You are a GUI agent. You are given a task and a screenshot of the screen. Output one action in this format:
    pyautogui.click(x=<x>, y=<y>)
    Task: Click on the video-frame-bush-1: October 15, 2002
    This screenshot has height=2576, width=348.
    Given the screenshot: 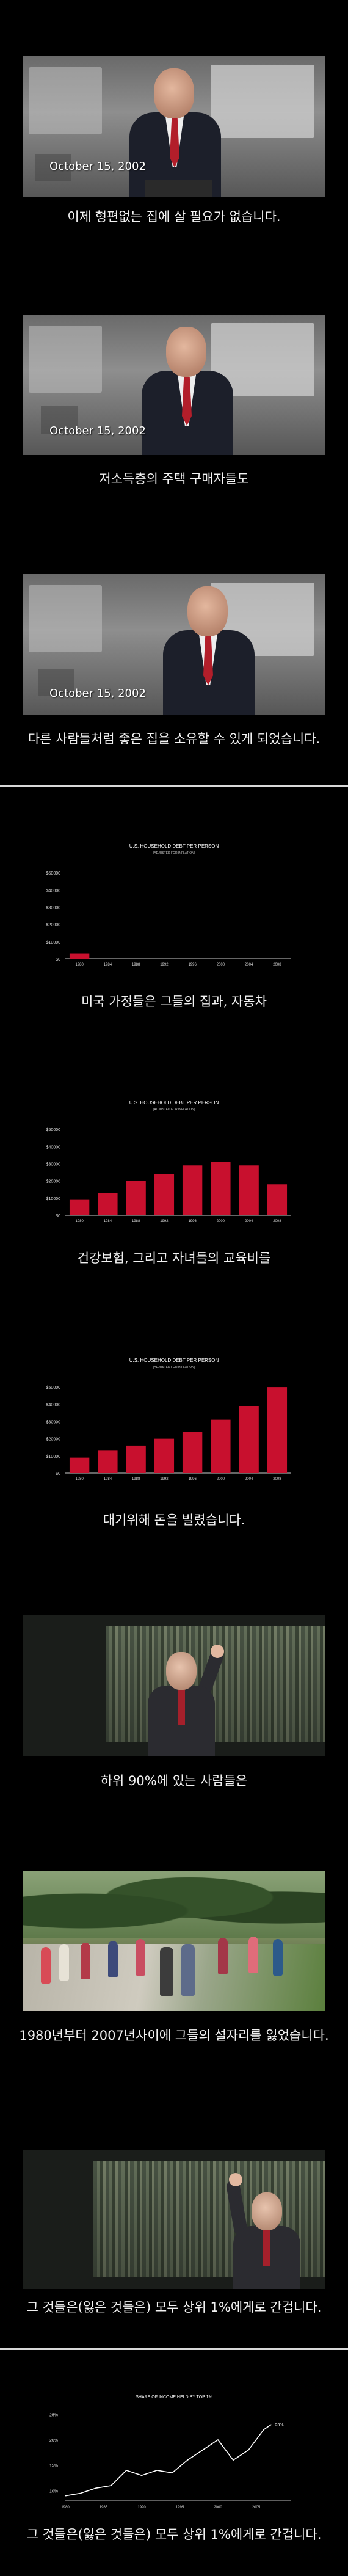 What is the action you would take?
    pyautogui.click(x=174, y=127)
    